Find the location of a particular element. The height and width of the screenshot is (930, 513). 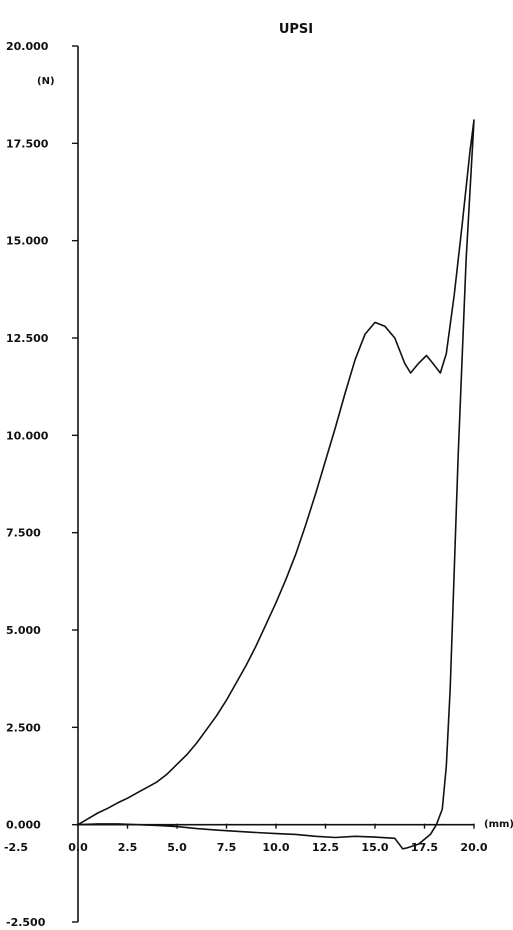

x-tick-label: 15.0 is located at coordinates (374, 847).